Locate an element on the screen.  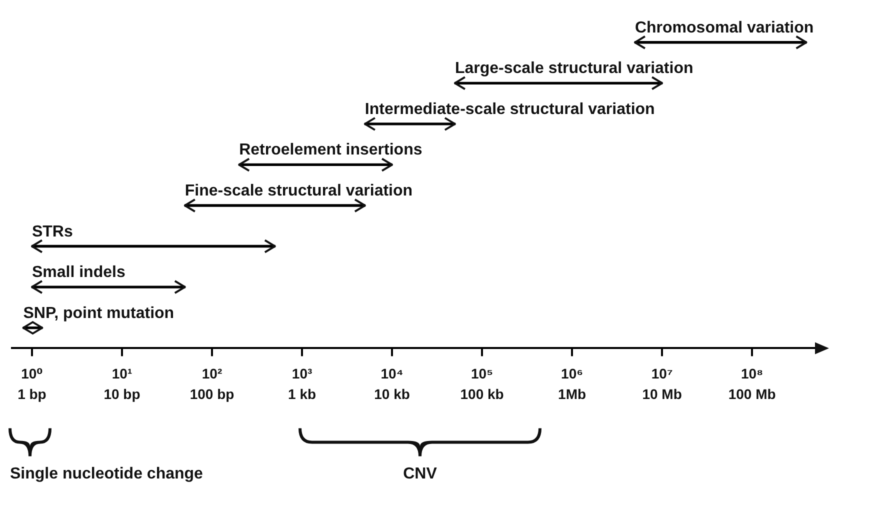
x-tick-label: 10⁵ is located at coordinates (482, 373).